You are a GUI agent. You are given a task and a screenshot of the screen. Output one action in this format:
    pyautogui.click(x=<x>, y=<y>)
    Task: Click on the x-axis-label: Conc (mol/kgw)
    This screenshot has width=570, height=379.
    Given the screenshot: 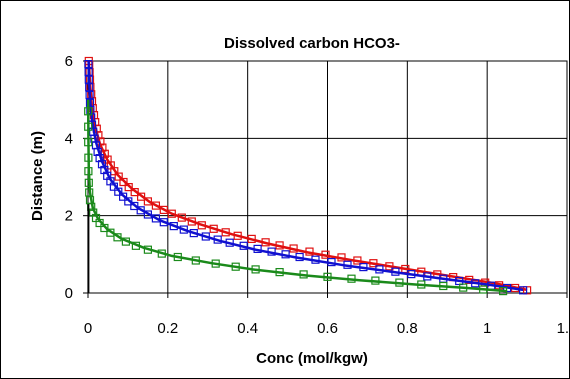 What is the action you would take?
    pyautogui.click(x=312, y=358)
    